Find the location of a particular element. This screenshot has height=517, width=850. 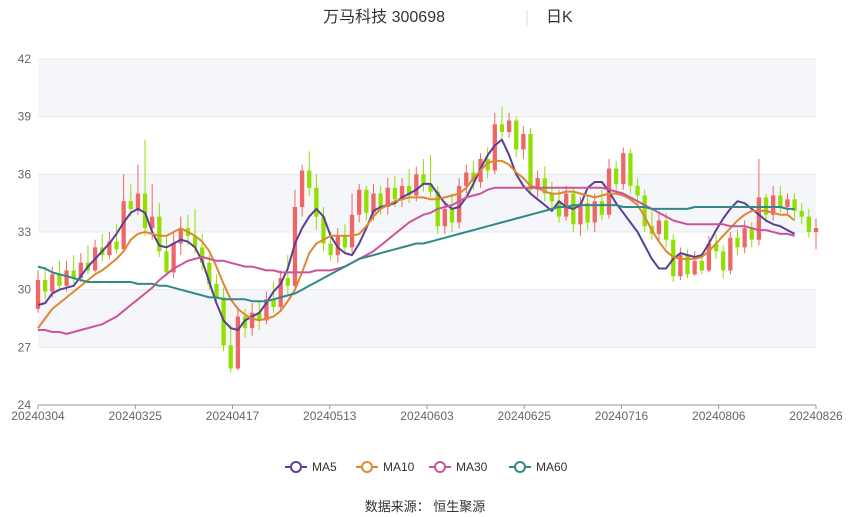

legend-item-ma60: MA60 is located at coordinates (538, 467).